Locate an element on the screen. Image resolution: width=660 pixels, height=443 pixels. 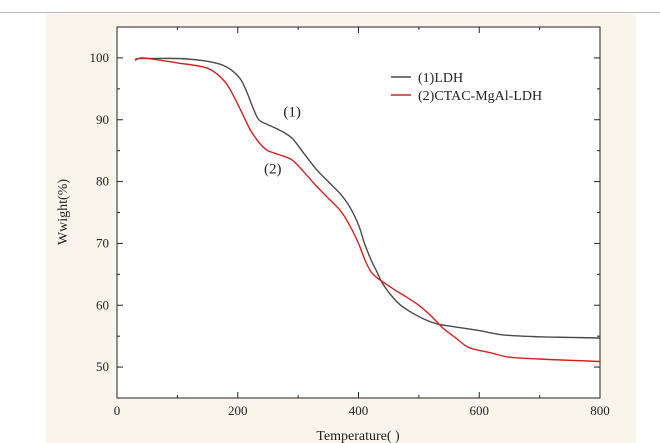
curve-annotation-1: (1) is located at coordinates (292, 113).